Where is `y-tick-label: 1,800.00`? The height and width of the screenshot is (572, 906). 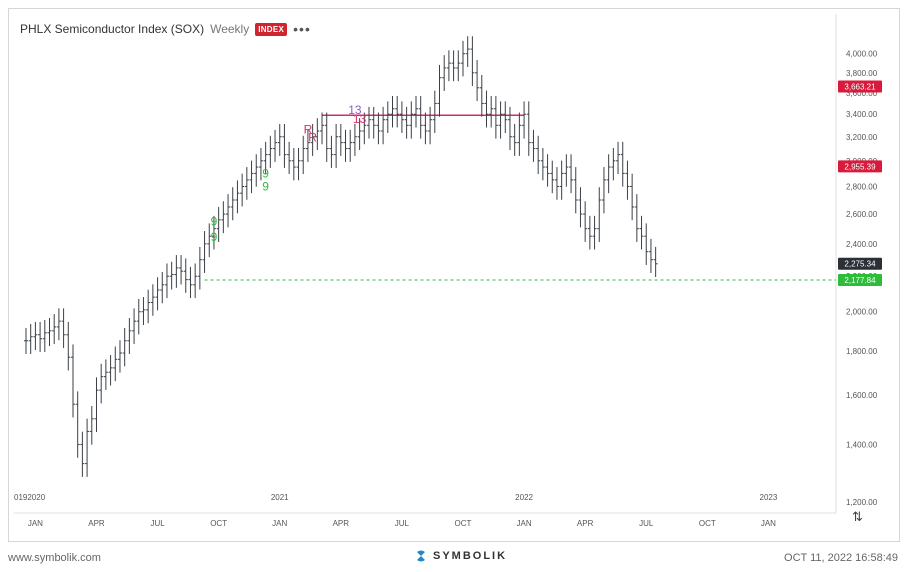
y-tick-label: 1,800.00 is located at coordinates (862, 351).